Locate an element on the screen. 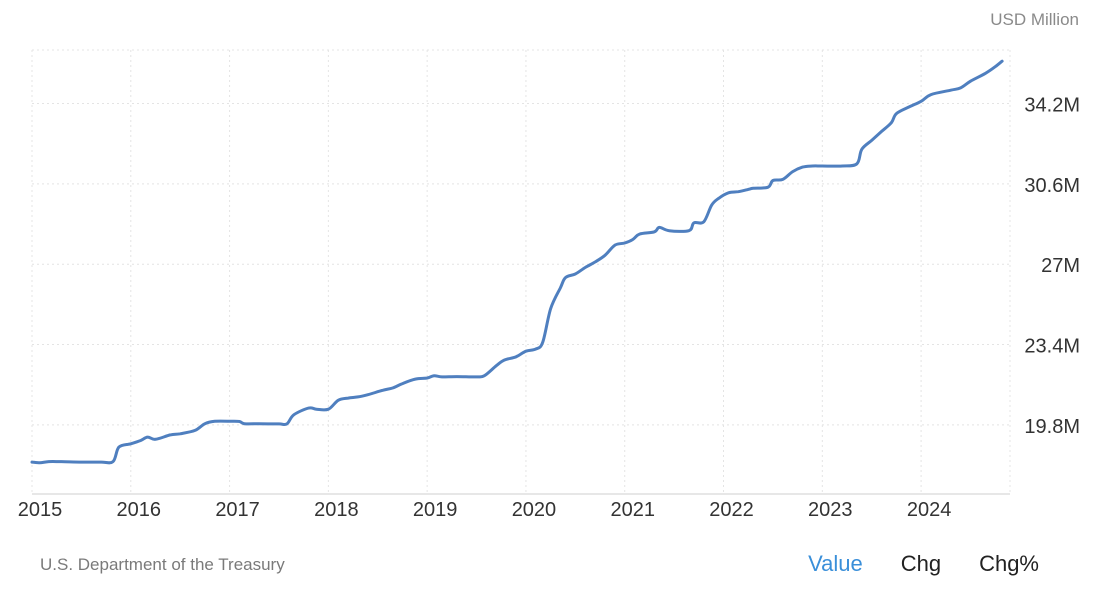 The width and height of the screenshot is (1096, 592). x-tick-label: 2015 is located at coordinates (40, 510).